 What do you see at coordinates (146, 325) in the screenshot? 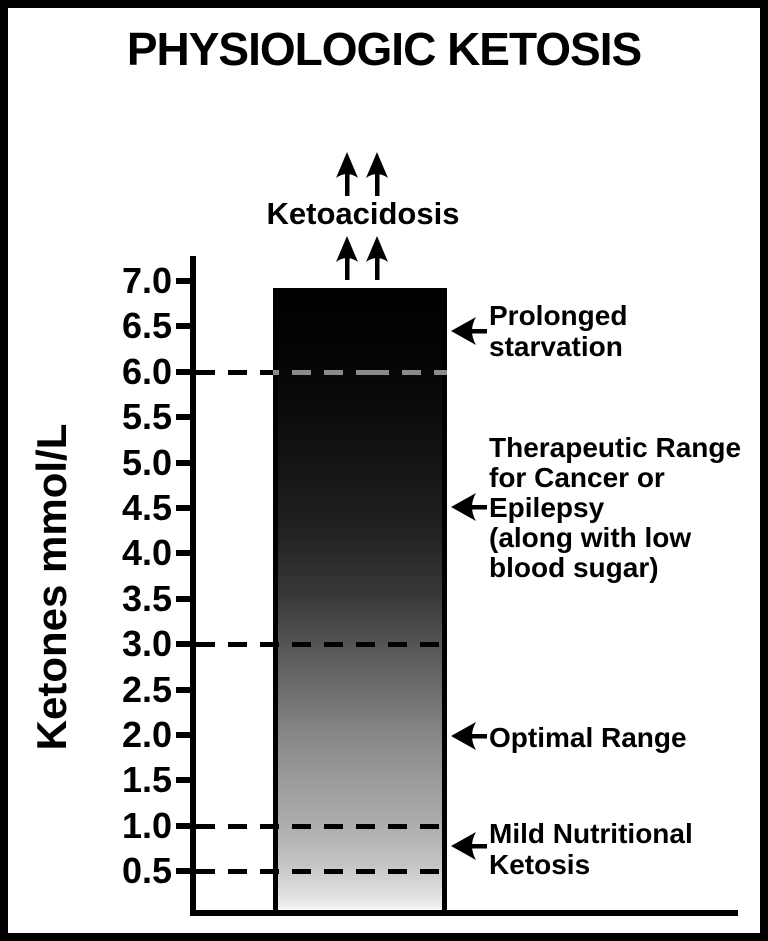
I see `y-axis-tick-label: 6.5` at bounding box center [146, 325].